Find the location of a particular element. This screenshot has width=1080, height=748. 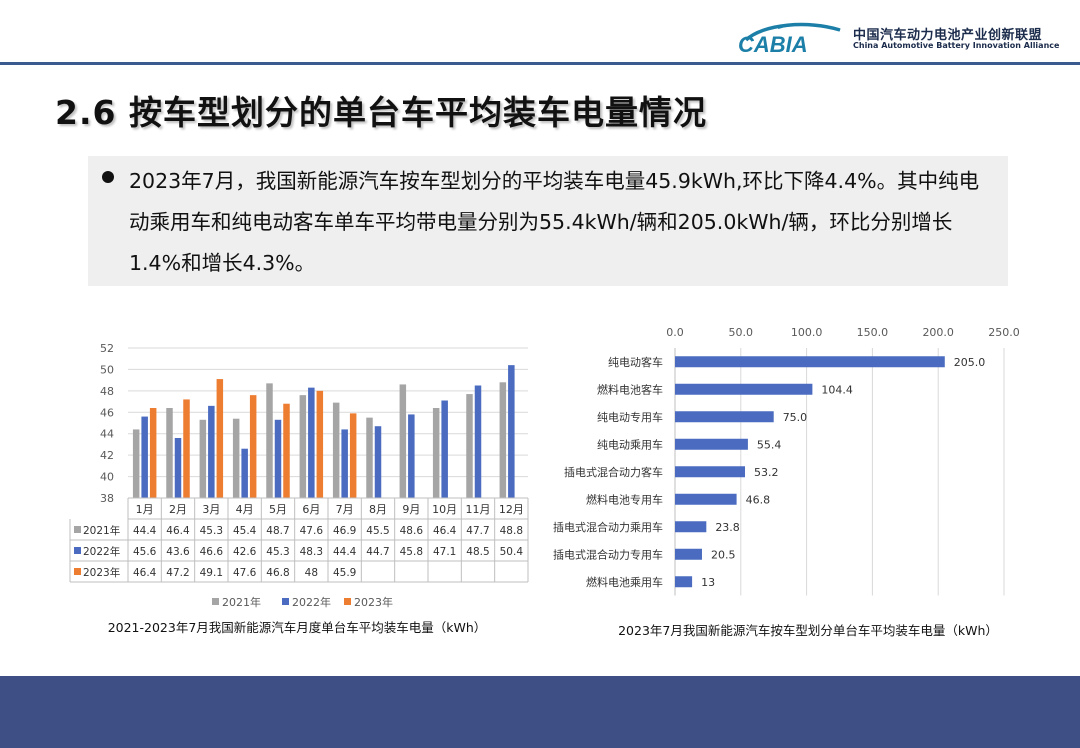

bar-2022年-10月 is located at coordinates (444, 449).